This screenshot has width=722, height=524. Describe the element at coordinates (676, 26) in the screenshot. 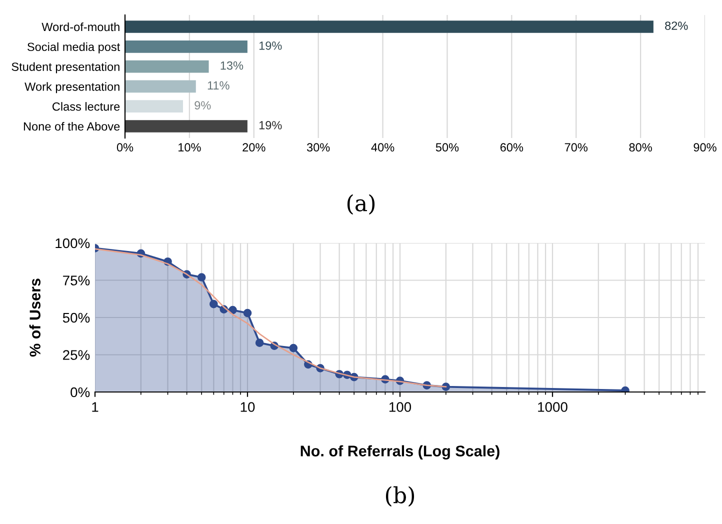

I see `data-label: 82%` at that location.